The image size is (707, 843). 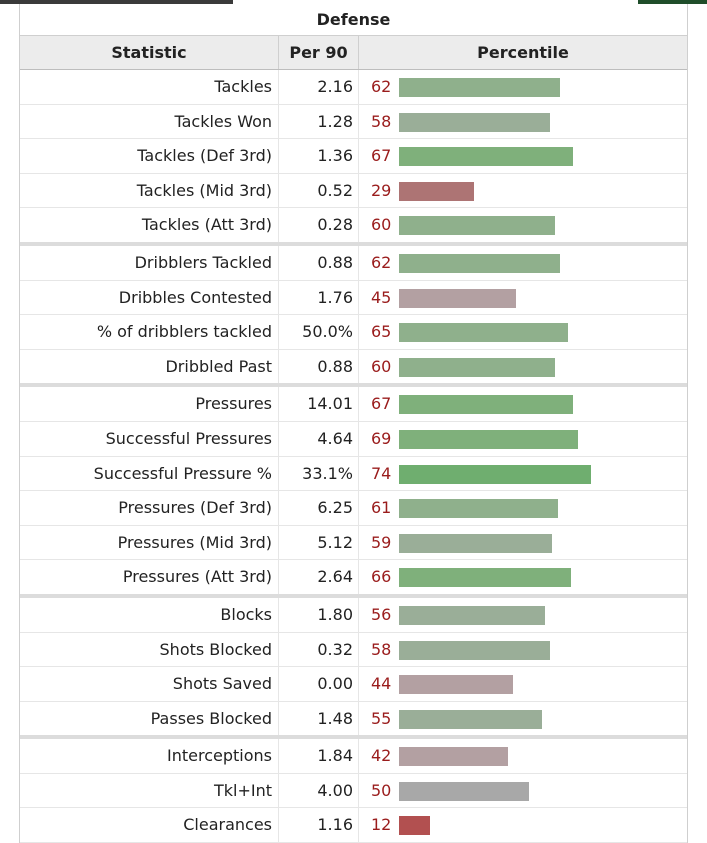 What do you see at coordinates (319, 366) in the screenshot?
I see `per90-value: 0.88` at bounding box center [319, 366].